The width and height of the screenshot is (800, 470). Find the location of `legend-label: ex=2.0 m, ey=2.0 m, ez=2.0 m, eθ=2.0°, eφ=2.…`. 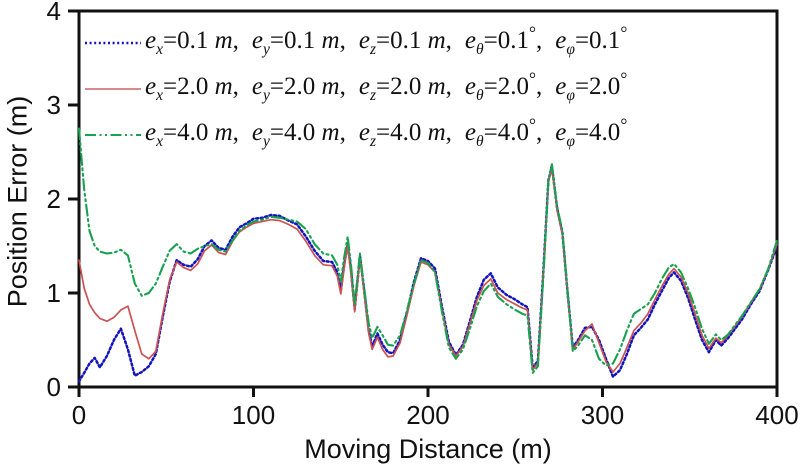

legend-label: ex=2.0 m, ey=2.0 m, ez=2.0 m, eθ=2.0°, eφ=2.… is located at coordinates (386, 86).